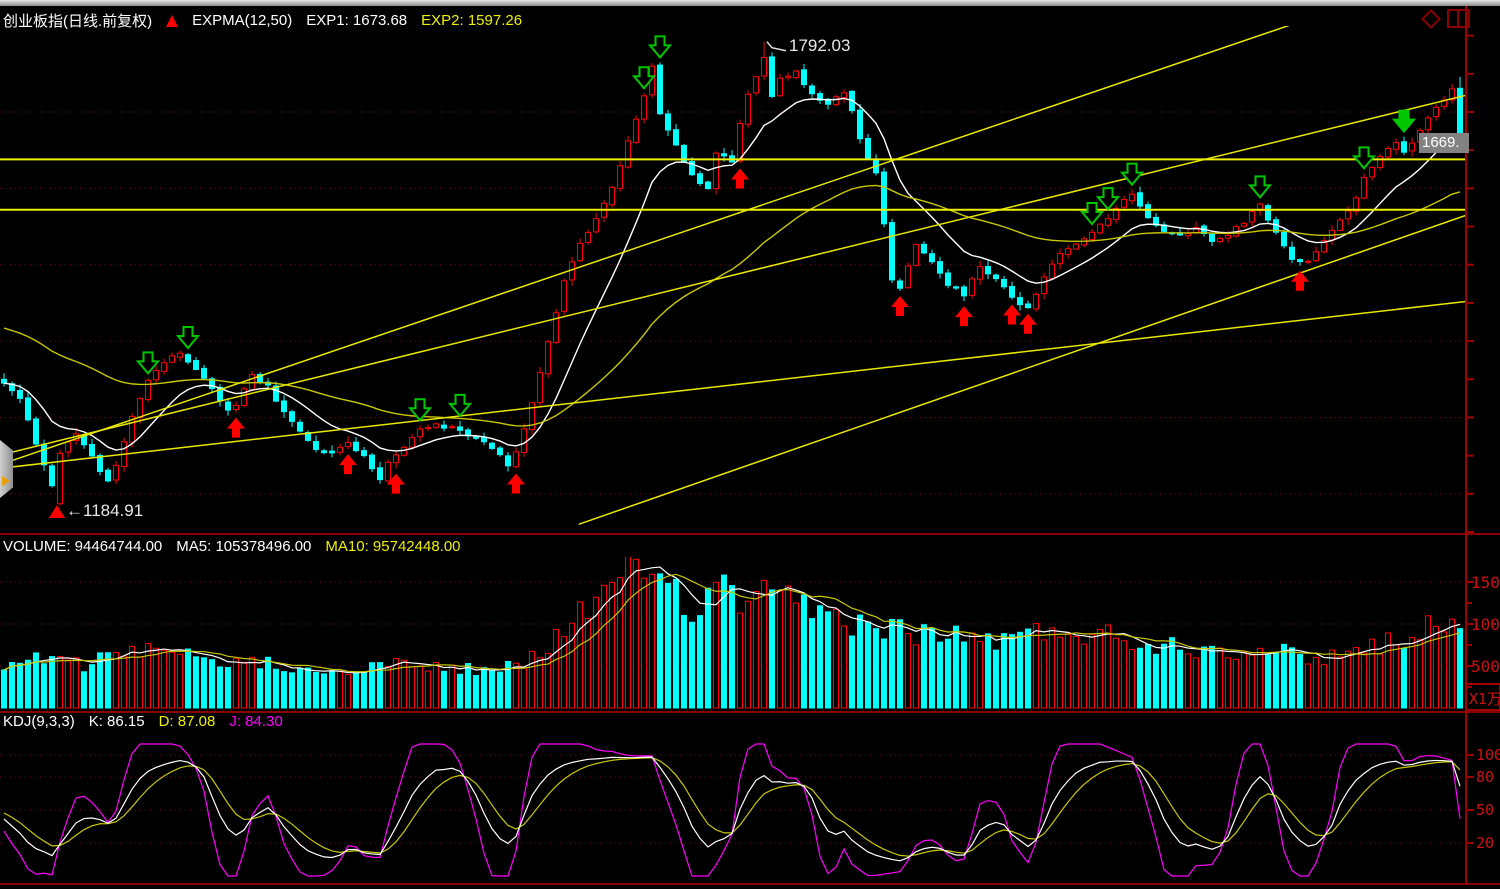 The width and height of the screenshot is (1500, 889). Describe the element at coordinates (1485, 666) in the screenshot. I see `svg-text: 5000` at that location.